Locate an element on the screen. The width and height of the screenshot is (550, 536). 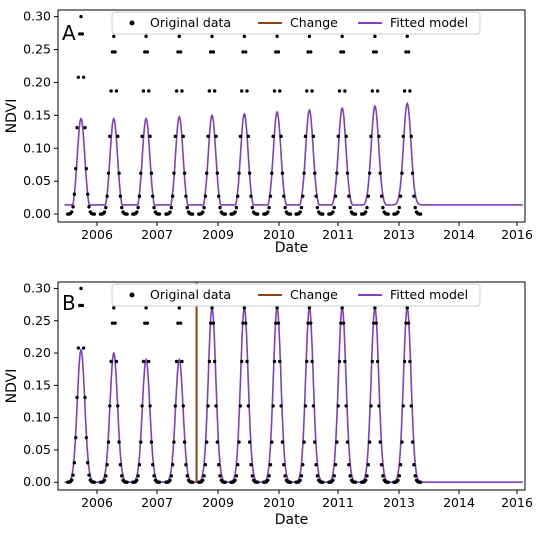
x-axis-label: Date is located at coordinates (291, 248).